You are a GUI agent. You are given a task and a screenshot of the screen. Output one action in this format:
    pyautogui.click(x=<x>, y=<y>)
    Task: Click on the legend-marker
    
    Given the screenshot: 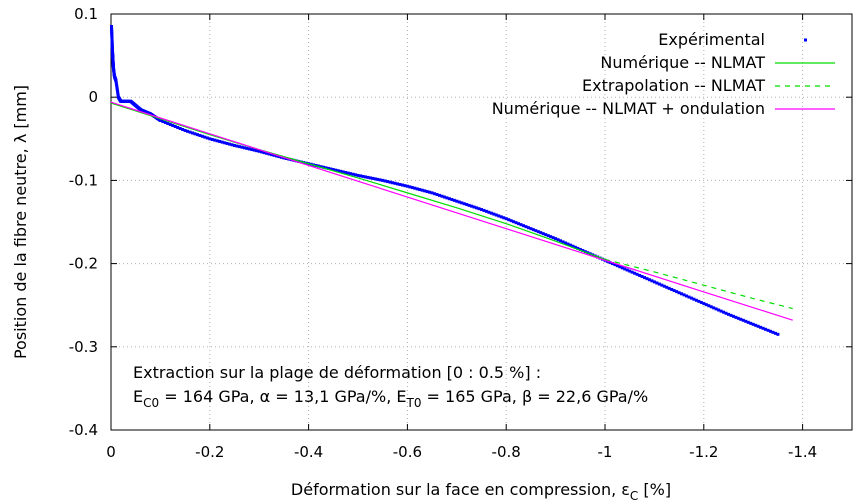 What is the action you would take?
    pyautogui.click(x=805, y=40)
    